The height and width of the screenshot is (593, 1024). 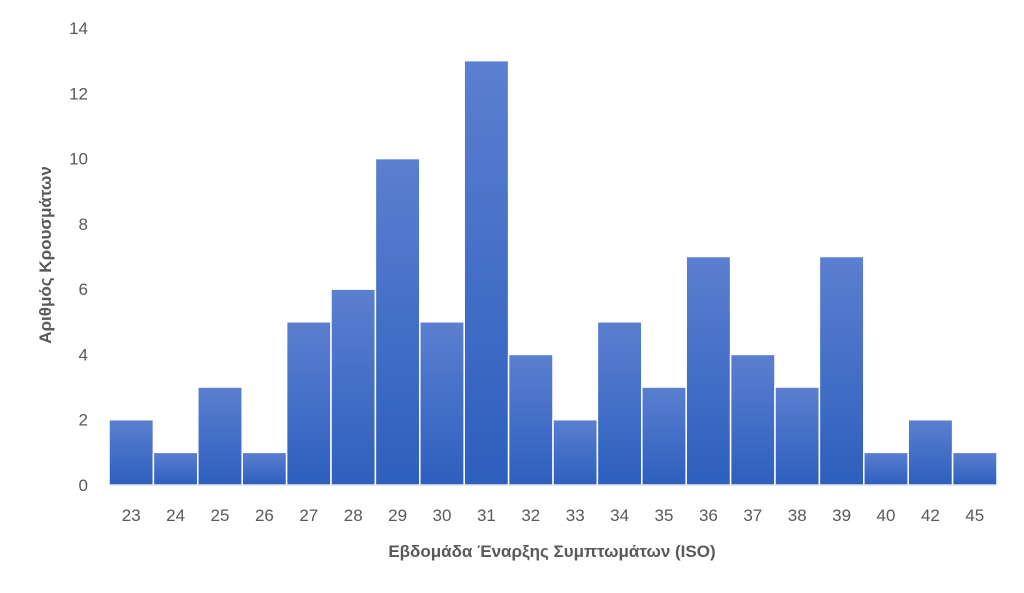 I want to click on y-tick-label: 4, so click(x=83, y=354).